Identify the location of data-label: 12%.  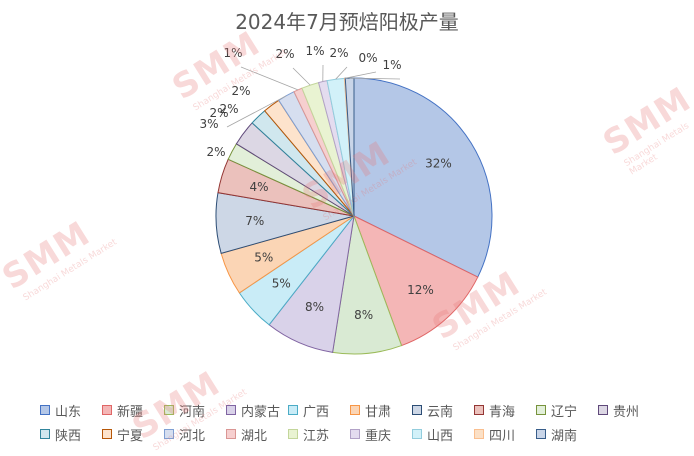
(420, 290).